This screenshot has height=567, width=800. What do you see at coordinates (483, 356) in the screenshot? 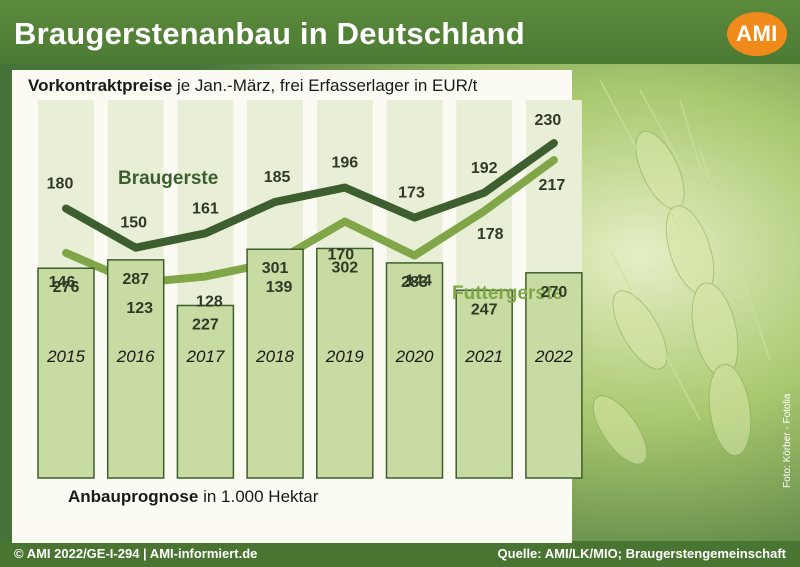
I see `year-label-2021: 2021` at bounding box center [483, 356].